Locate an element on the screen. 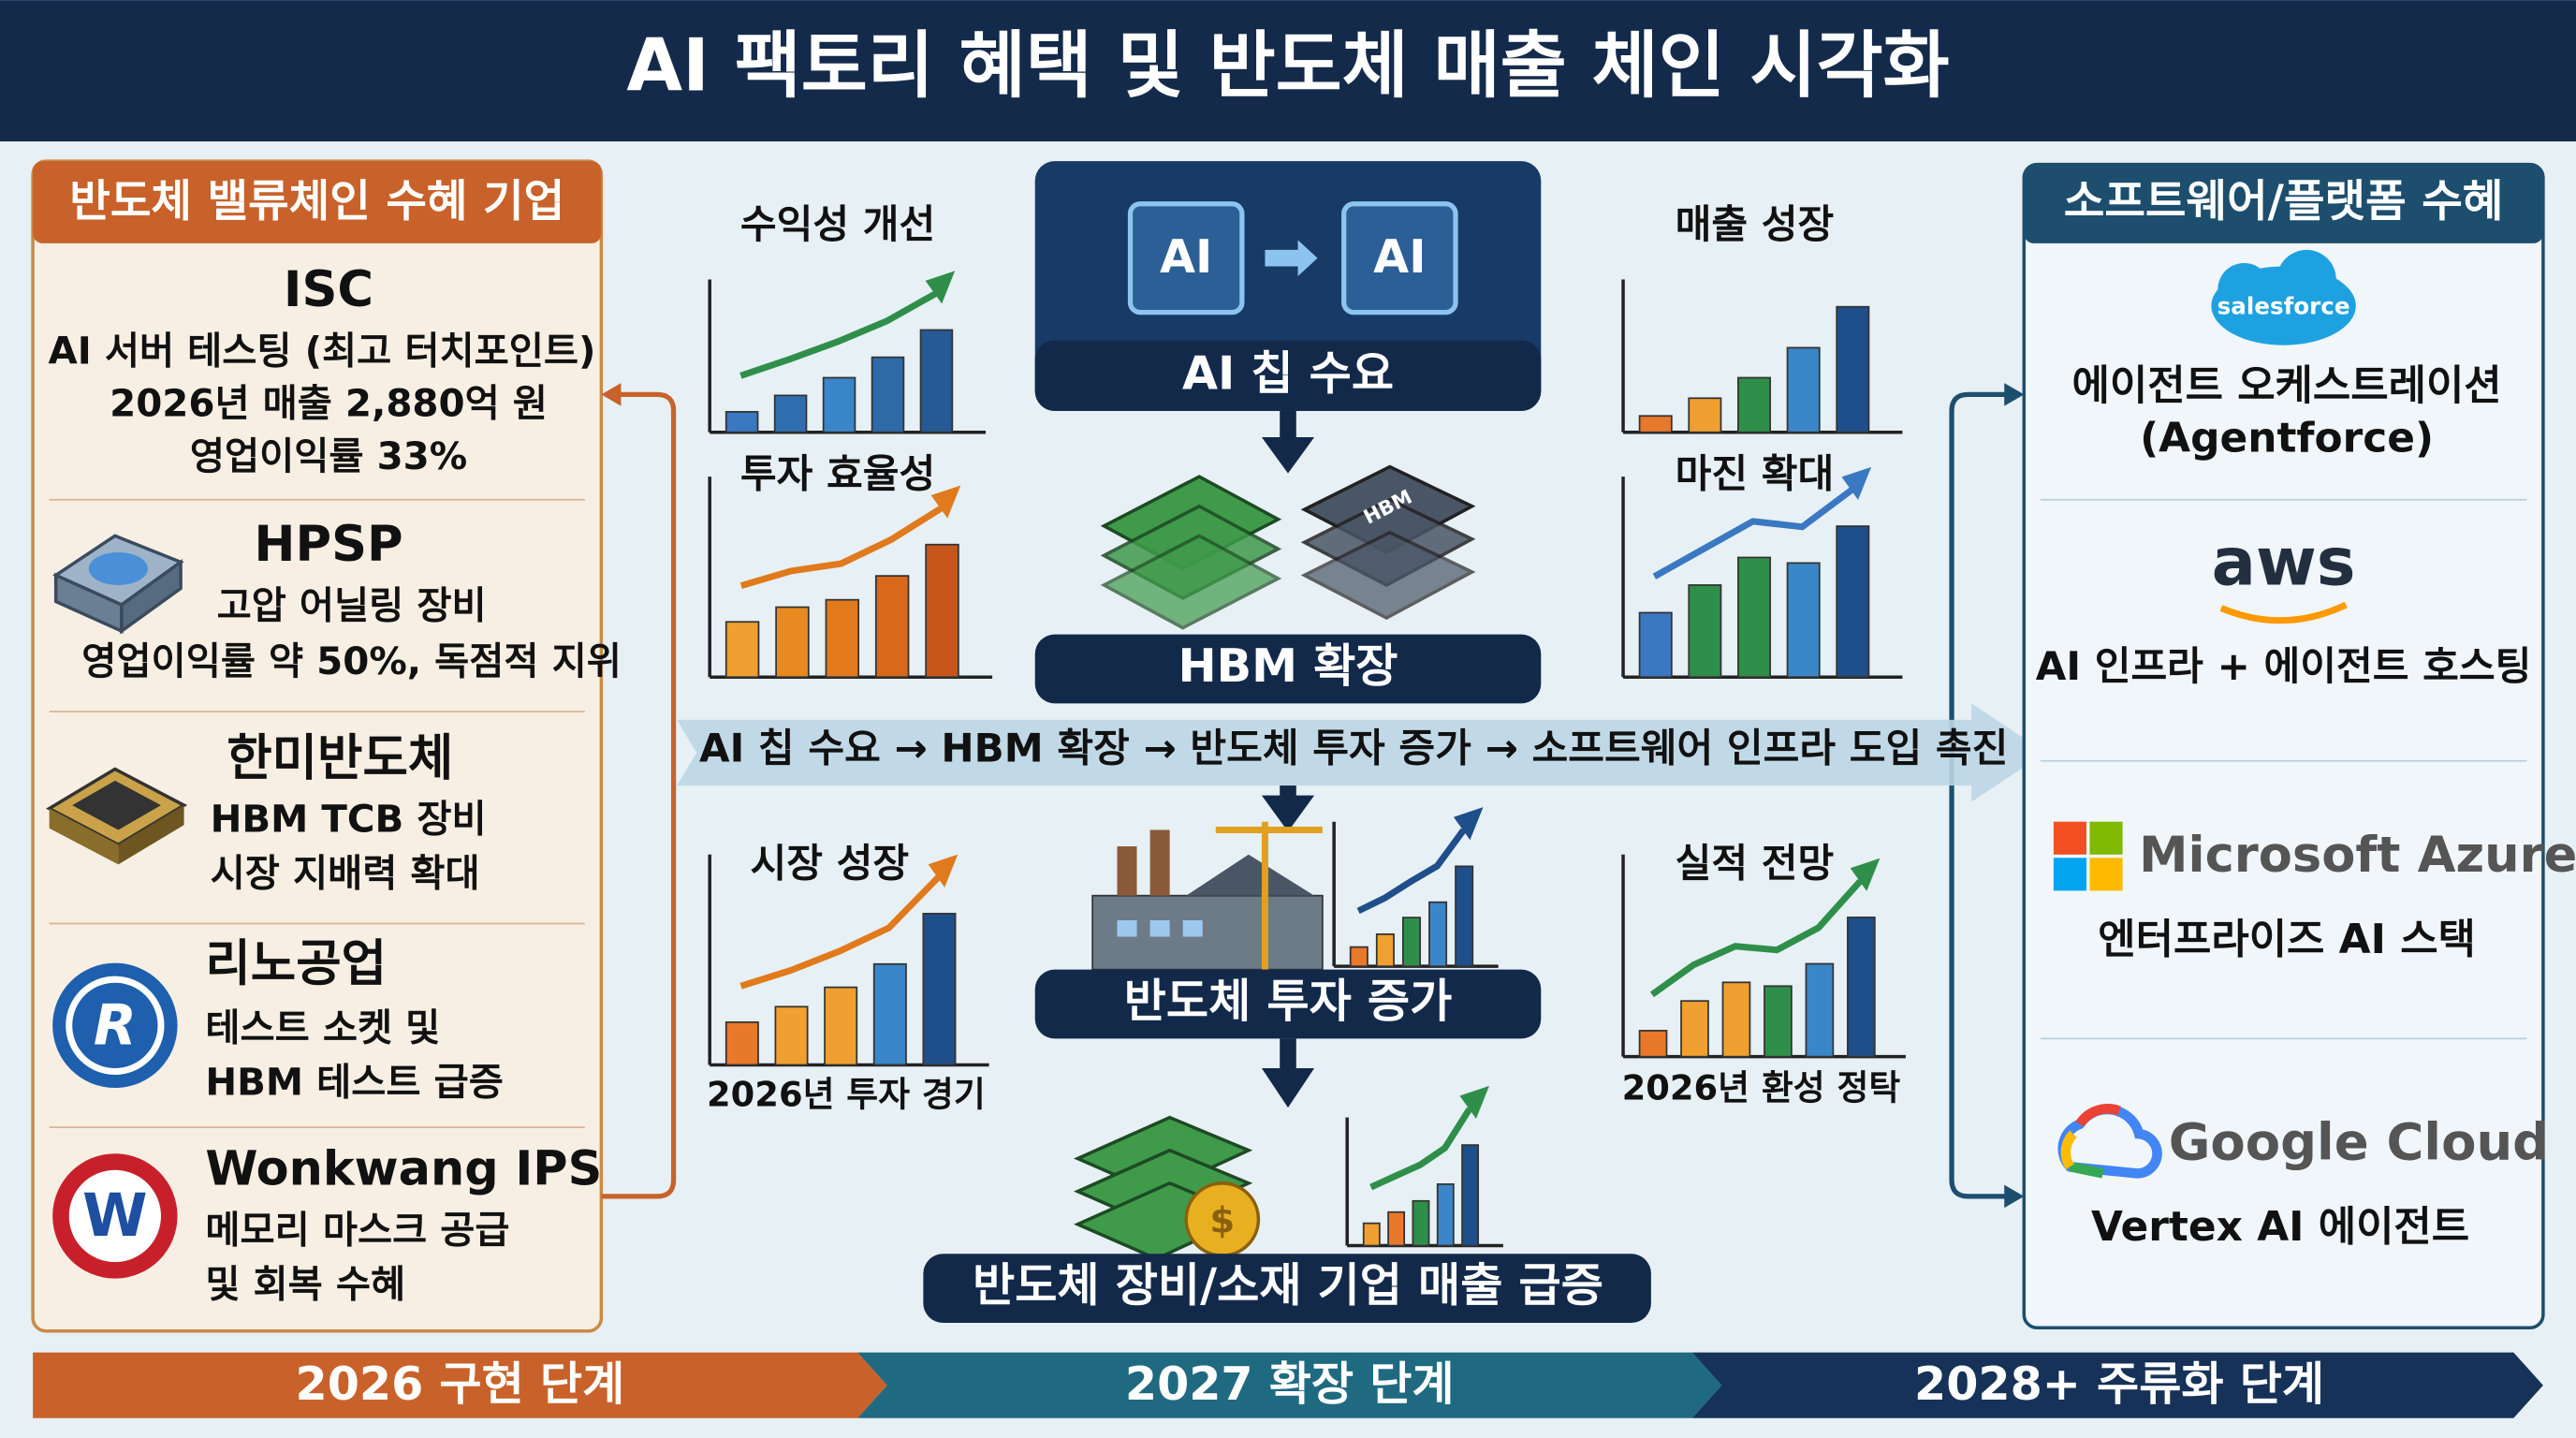  svg-text: W is located at coordinates (115, 1215).